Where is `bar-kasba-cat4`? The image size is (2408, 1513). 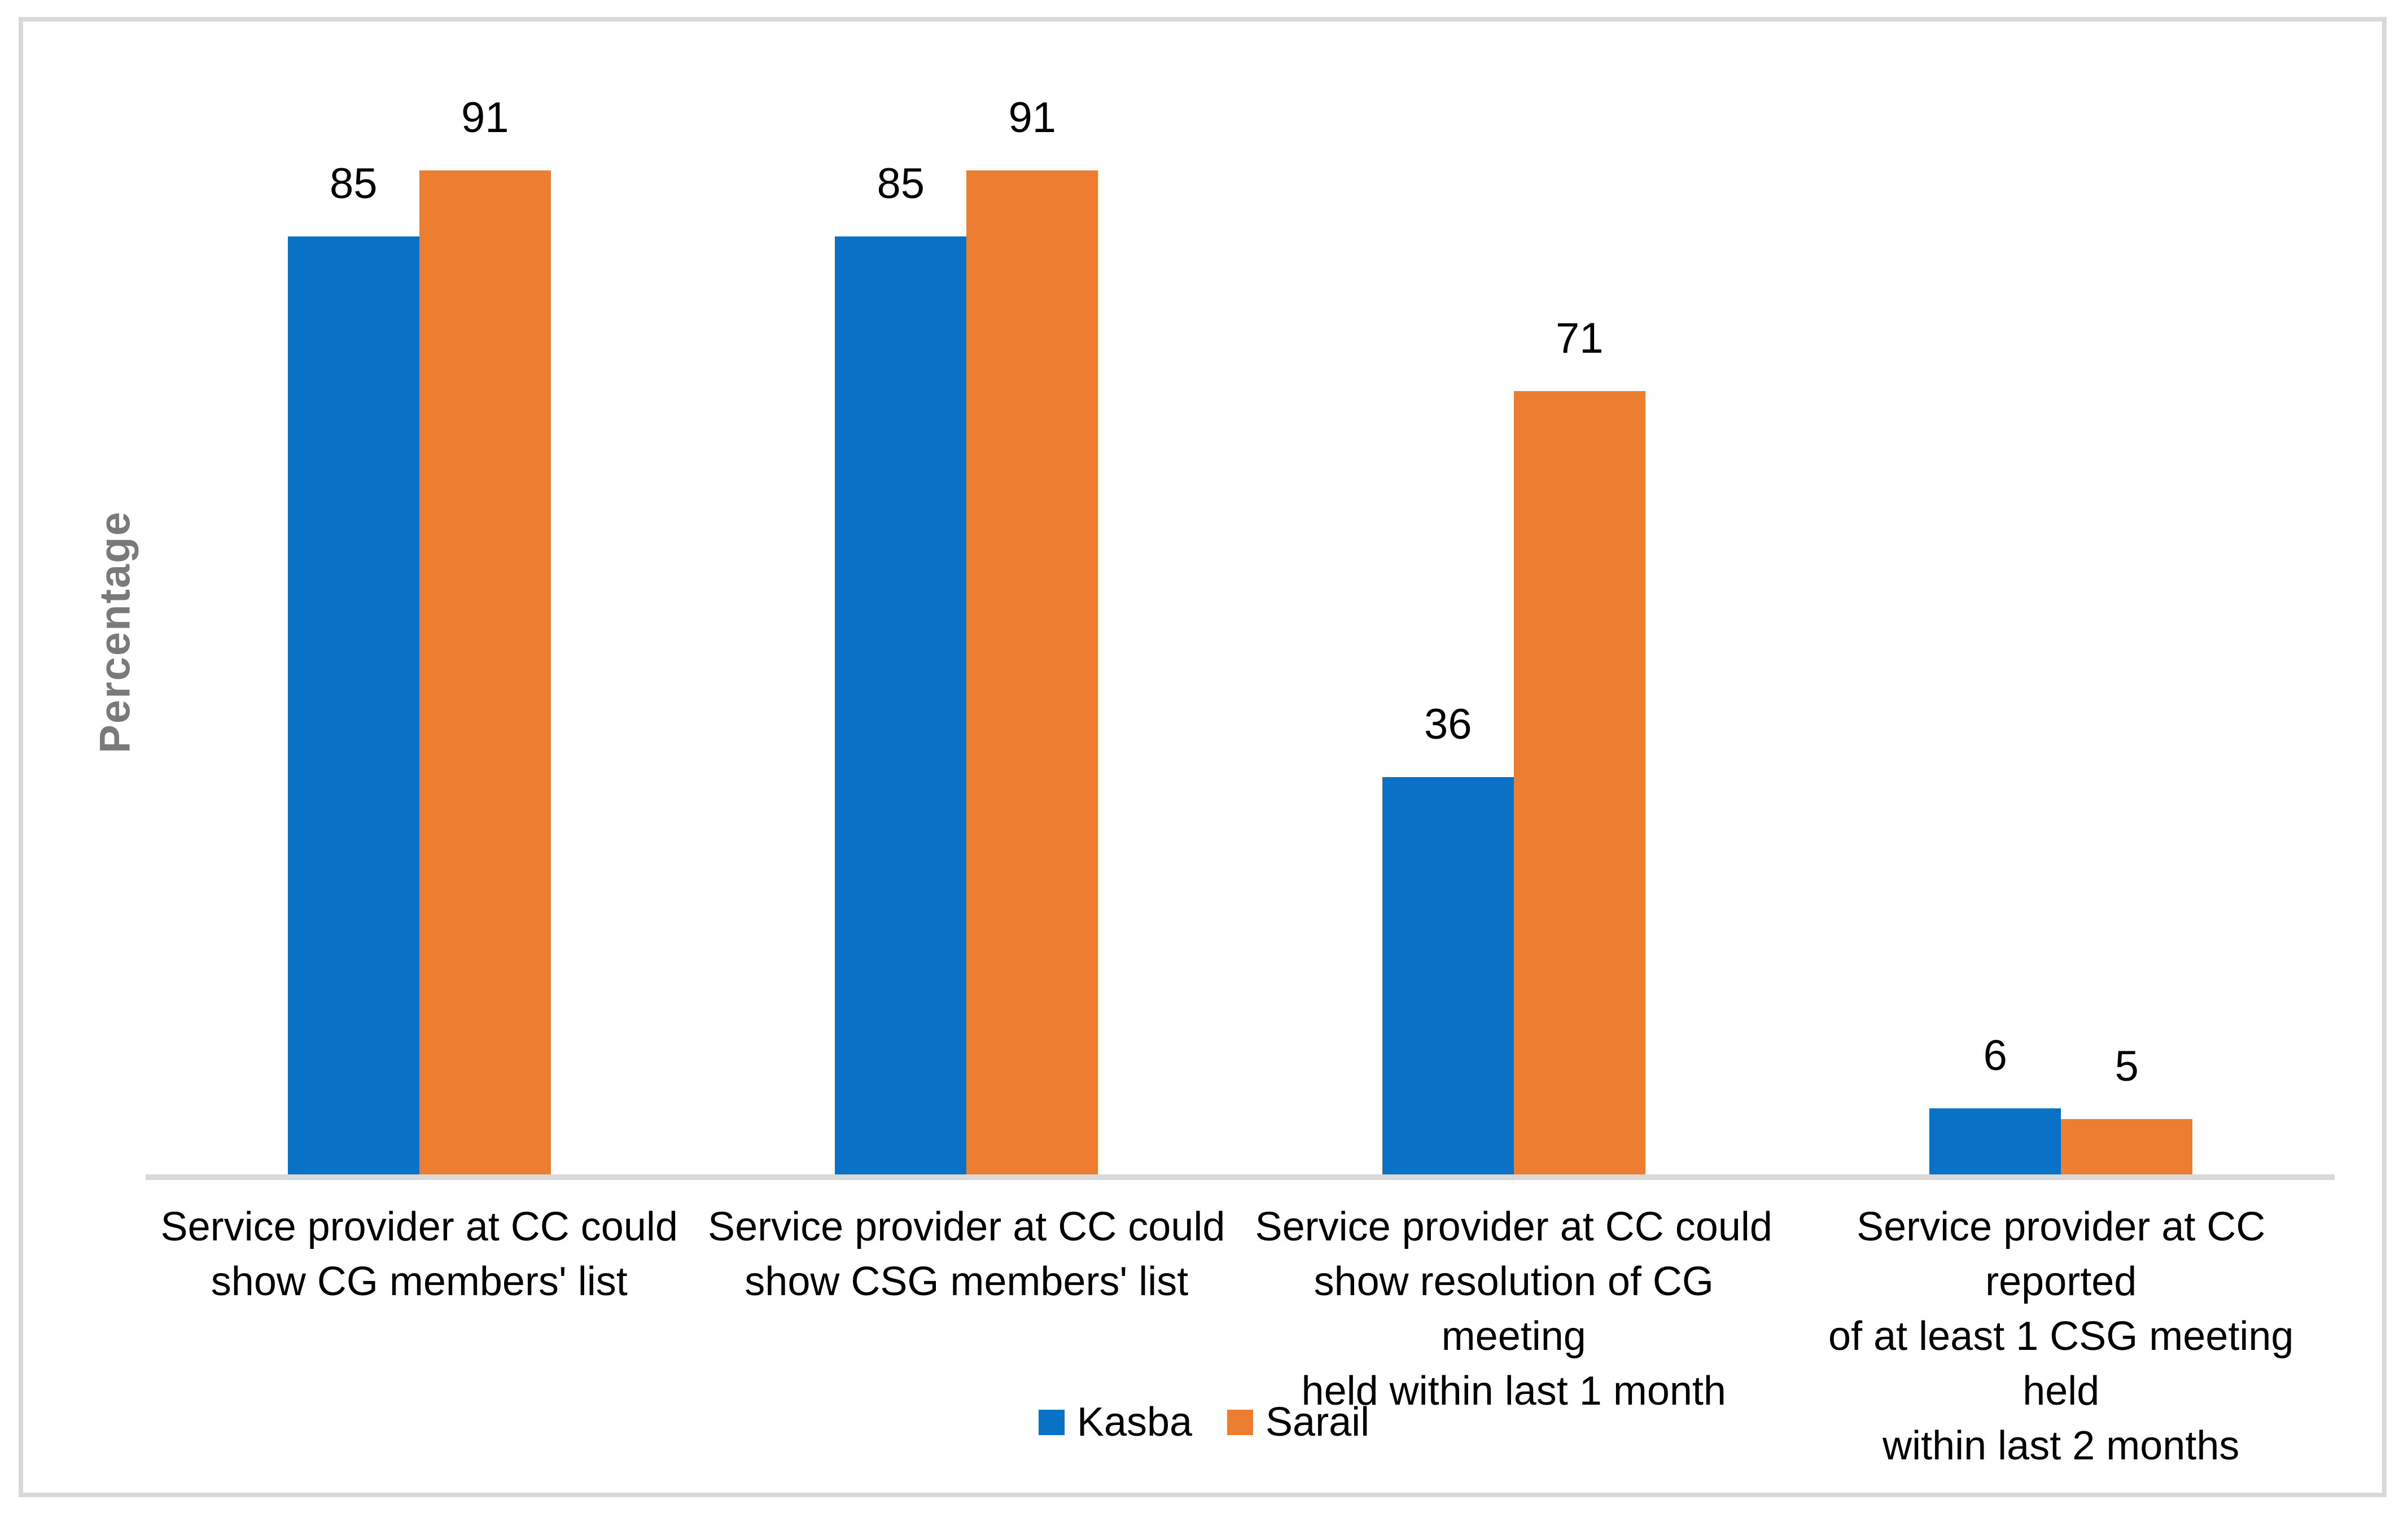 bar-kasba-cat4 is located at coordinates (1995, 1141).